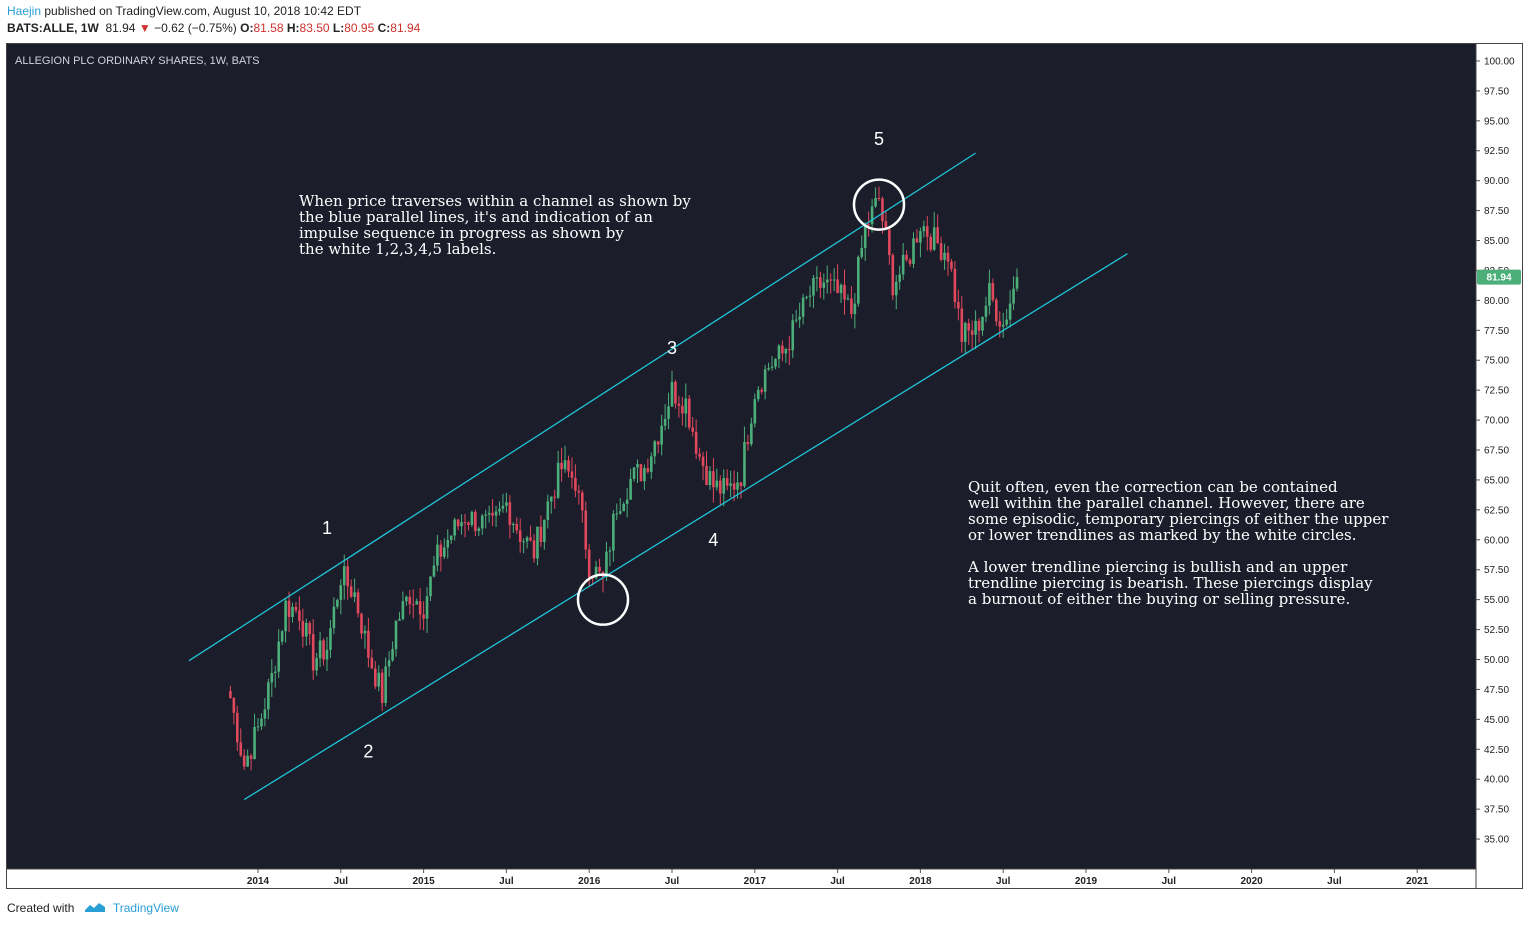  What do you see at coordinates (145, 908) in the screenshot?
I see `tradingview-link: TradingView` at bounding box center [145, 908].